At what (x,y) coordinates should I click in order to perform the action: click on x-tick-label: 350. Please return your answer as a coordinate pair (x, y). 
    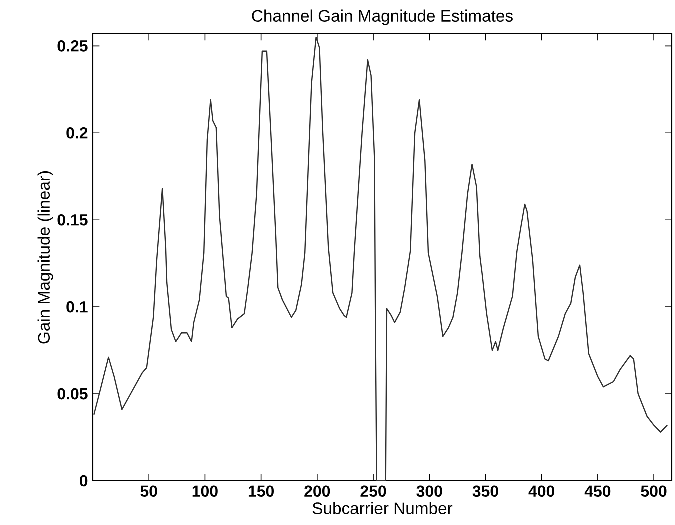
    Looking at the image, I should click on (485, 492).